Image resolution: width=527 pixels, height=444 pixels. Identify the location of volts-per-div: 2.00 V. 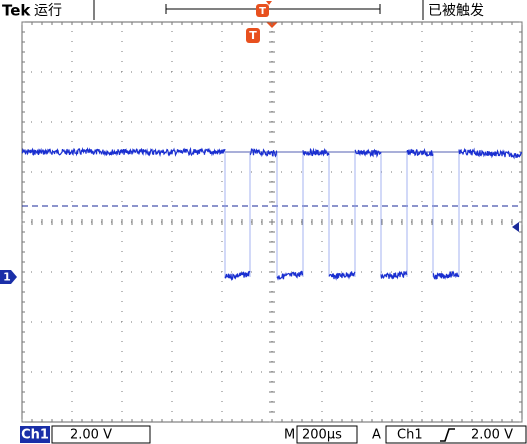
(91, 435).